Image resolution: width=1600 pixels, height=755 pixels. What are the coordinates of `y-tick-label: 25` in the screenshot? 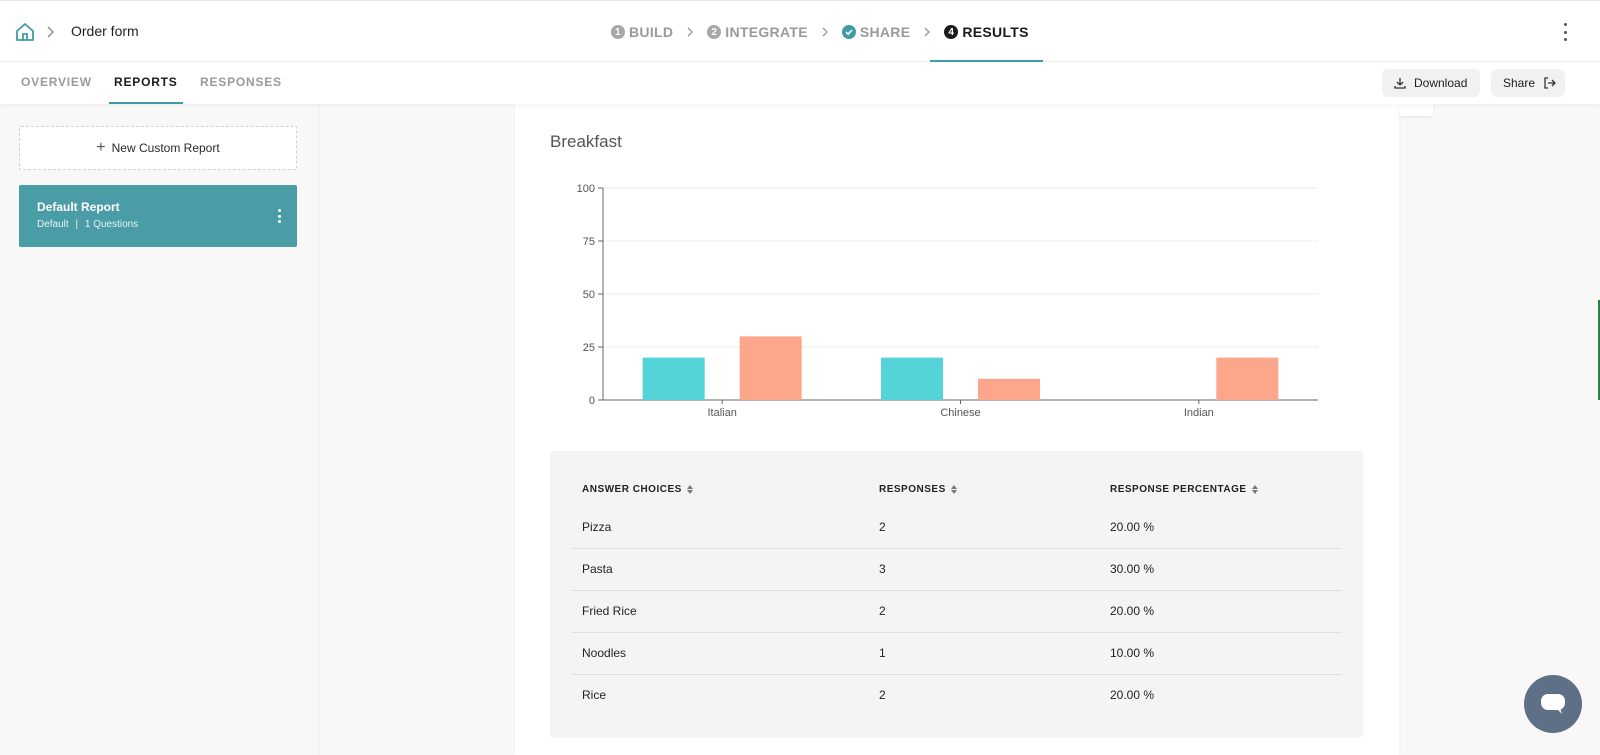 It's located at (589, 348).